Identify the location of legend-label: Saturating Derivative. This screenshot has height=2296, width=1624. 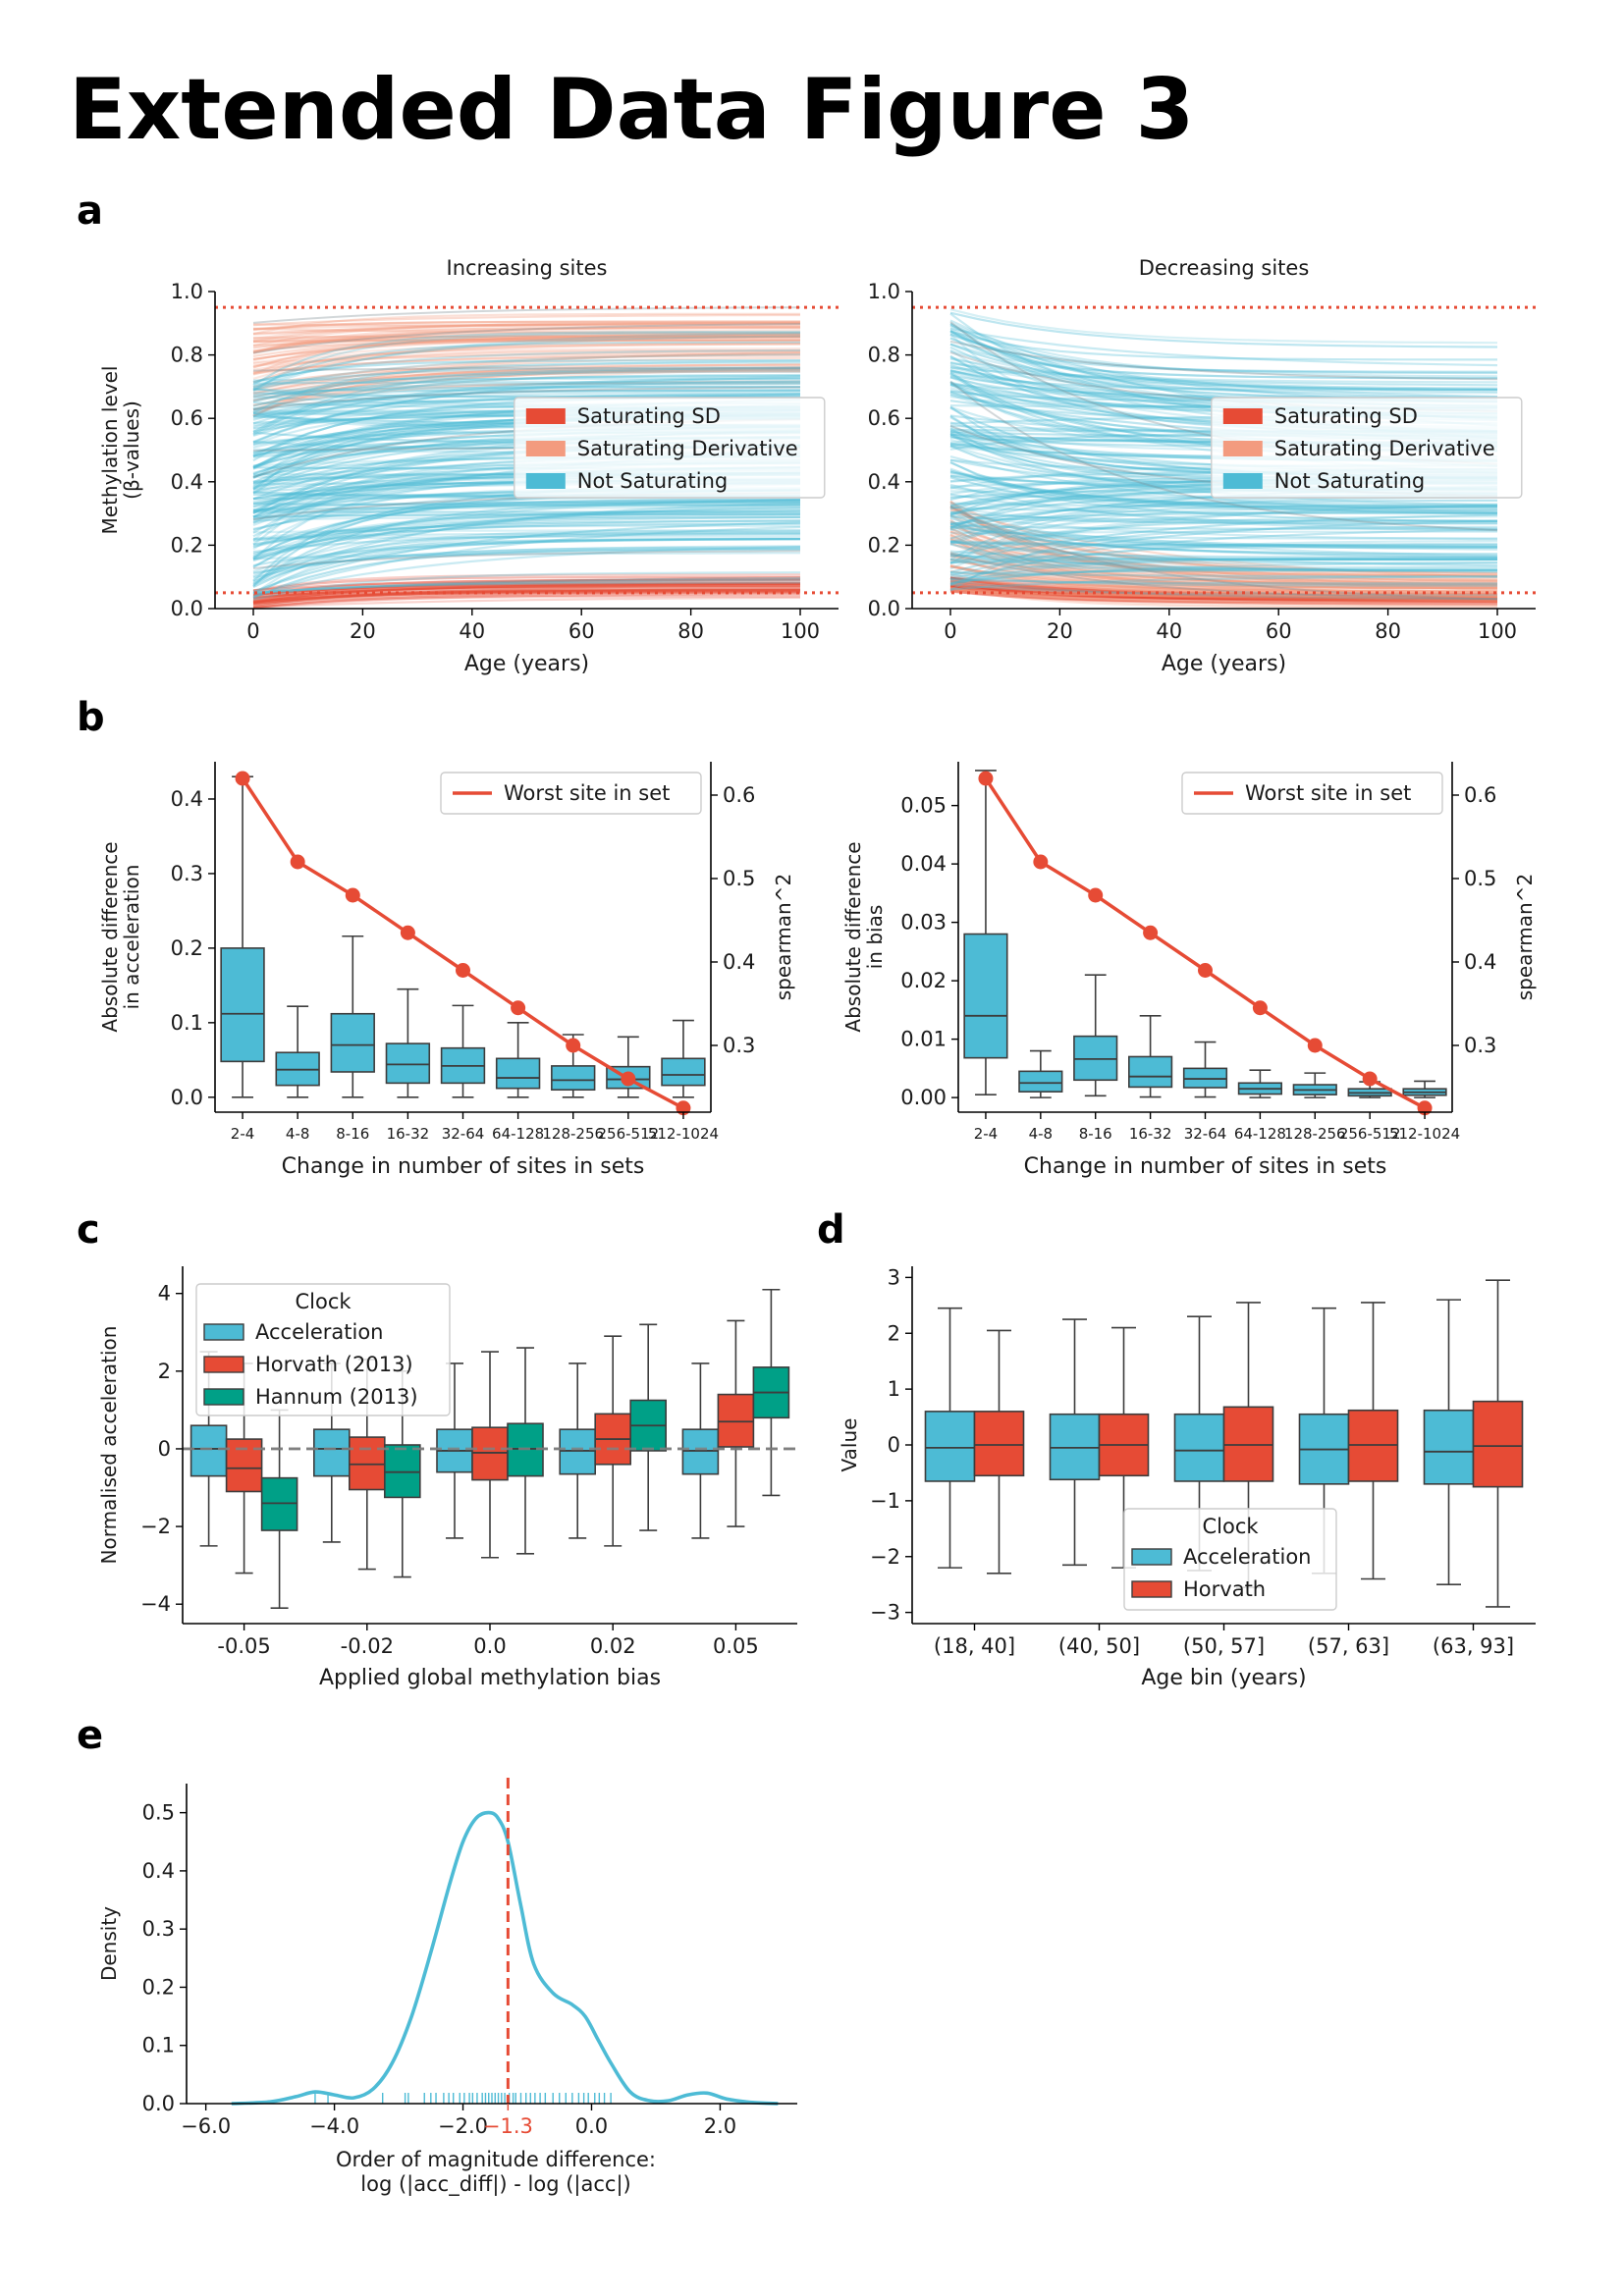
(1384, 448).